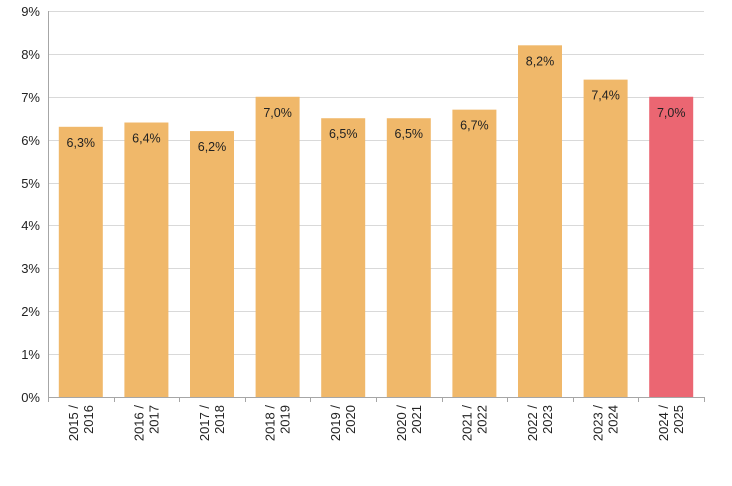 The height and width of the screenshot is (486, 732). What do you see at coordinates (613, 419) in the screenshot?
I see `x-tick-label-line2: 2024` at bounding box center [613, 419].